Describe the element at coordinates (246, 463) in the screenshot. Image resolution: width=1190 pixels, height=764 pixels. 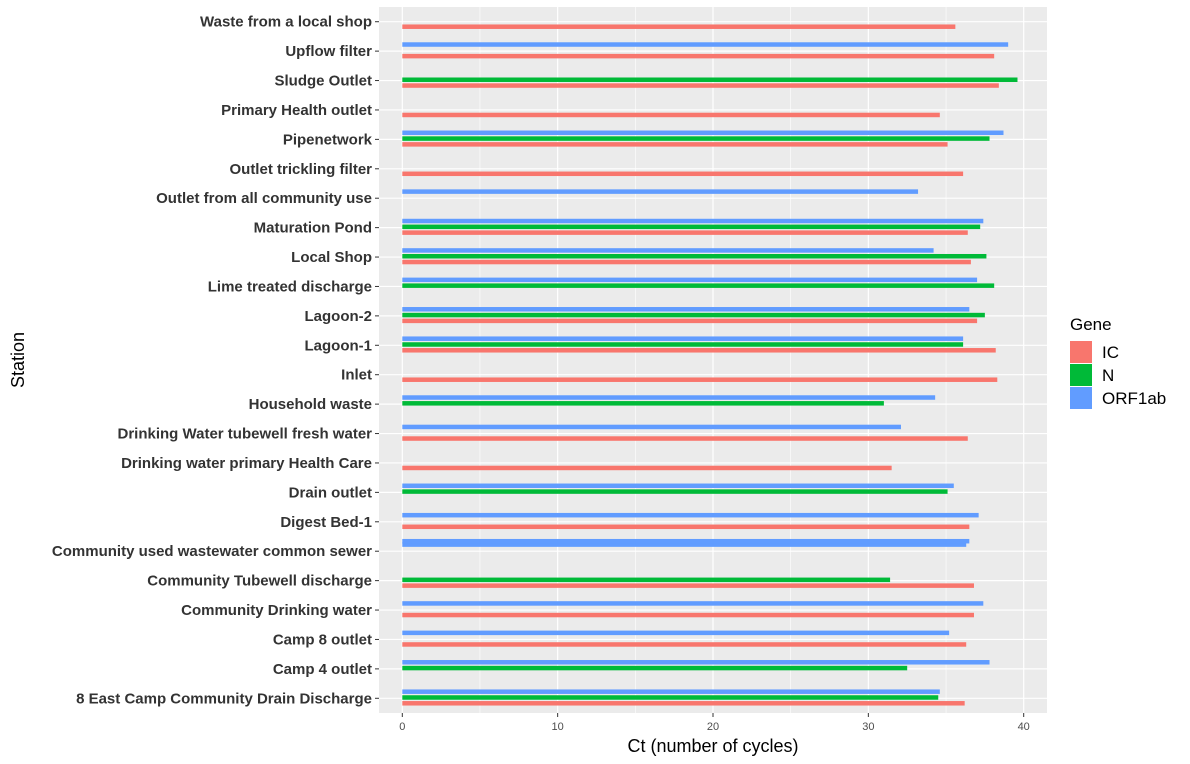
I see `y-tick-label: Drinking water primary Health Care` at that location.